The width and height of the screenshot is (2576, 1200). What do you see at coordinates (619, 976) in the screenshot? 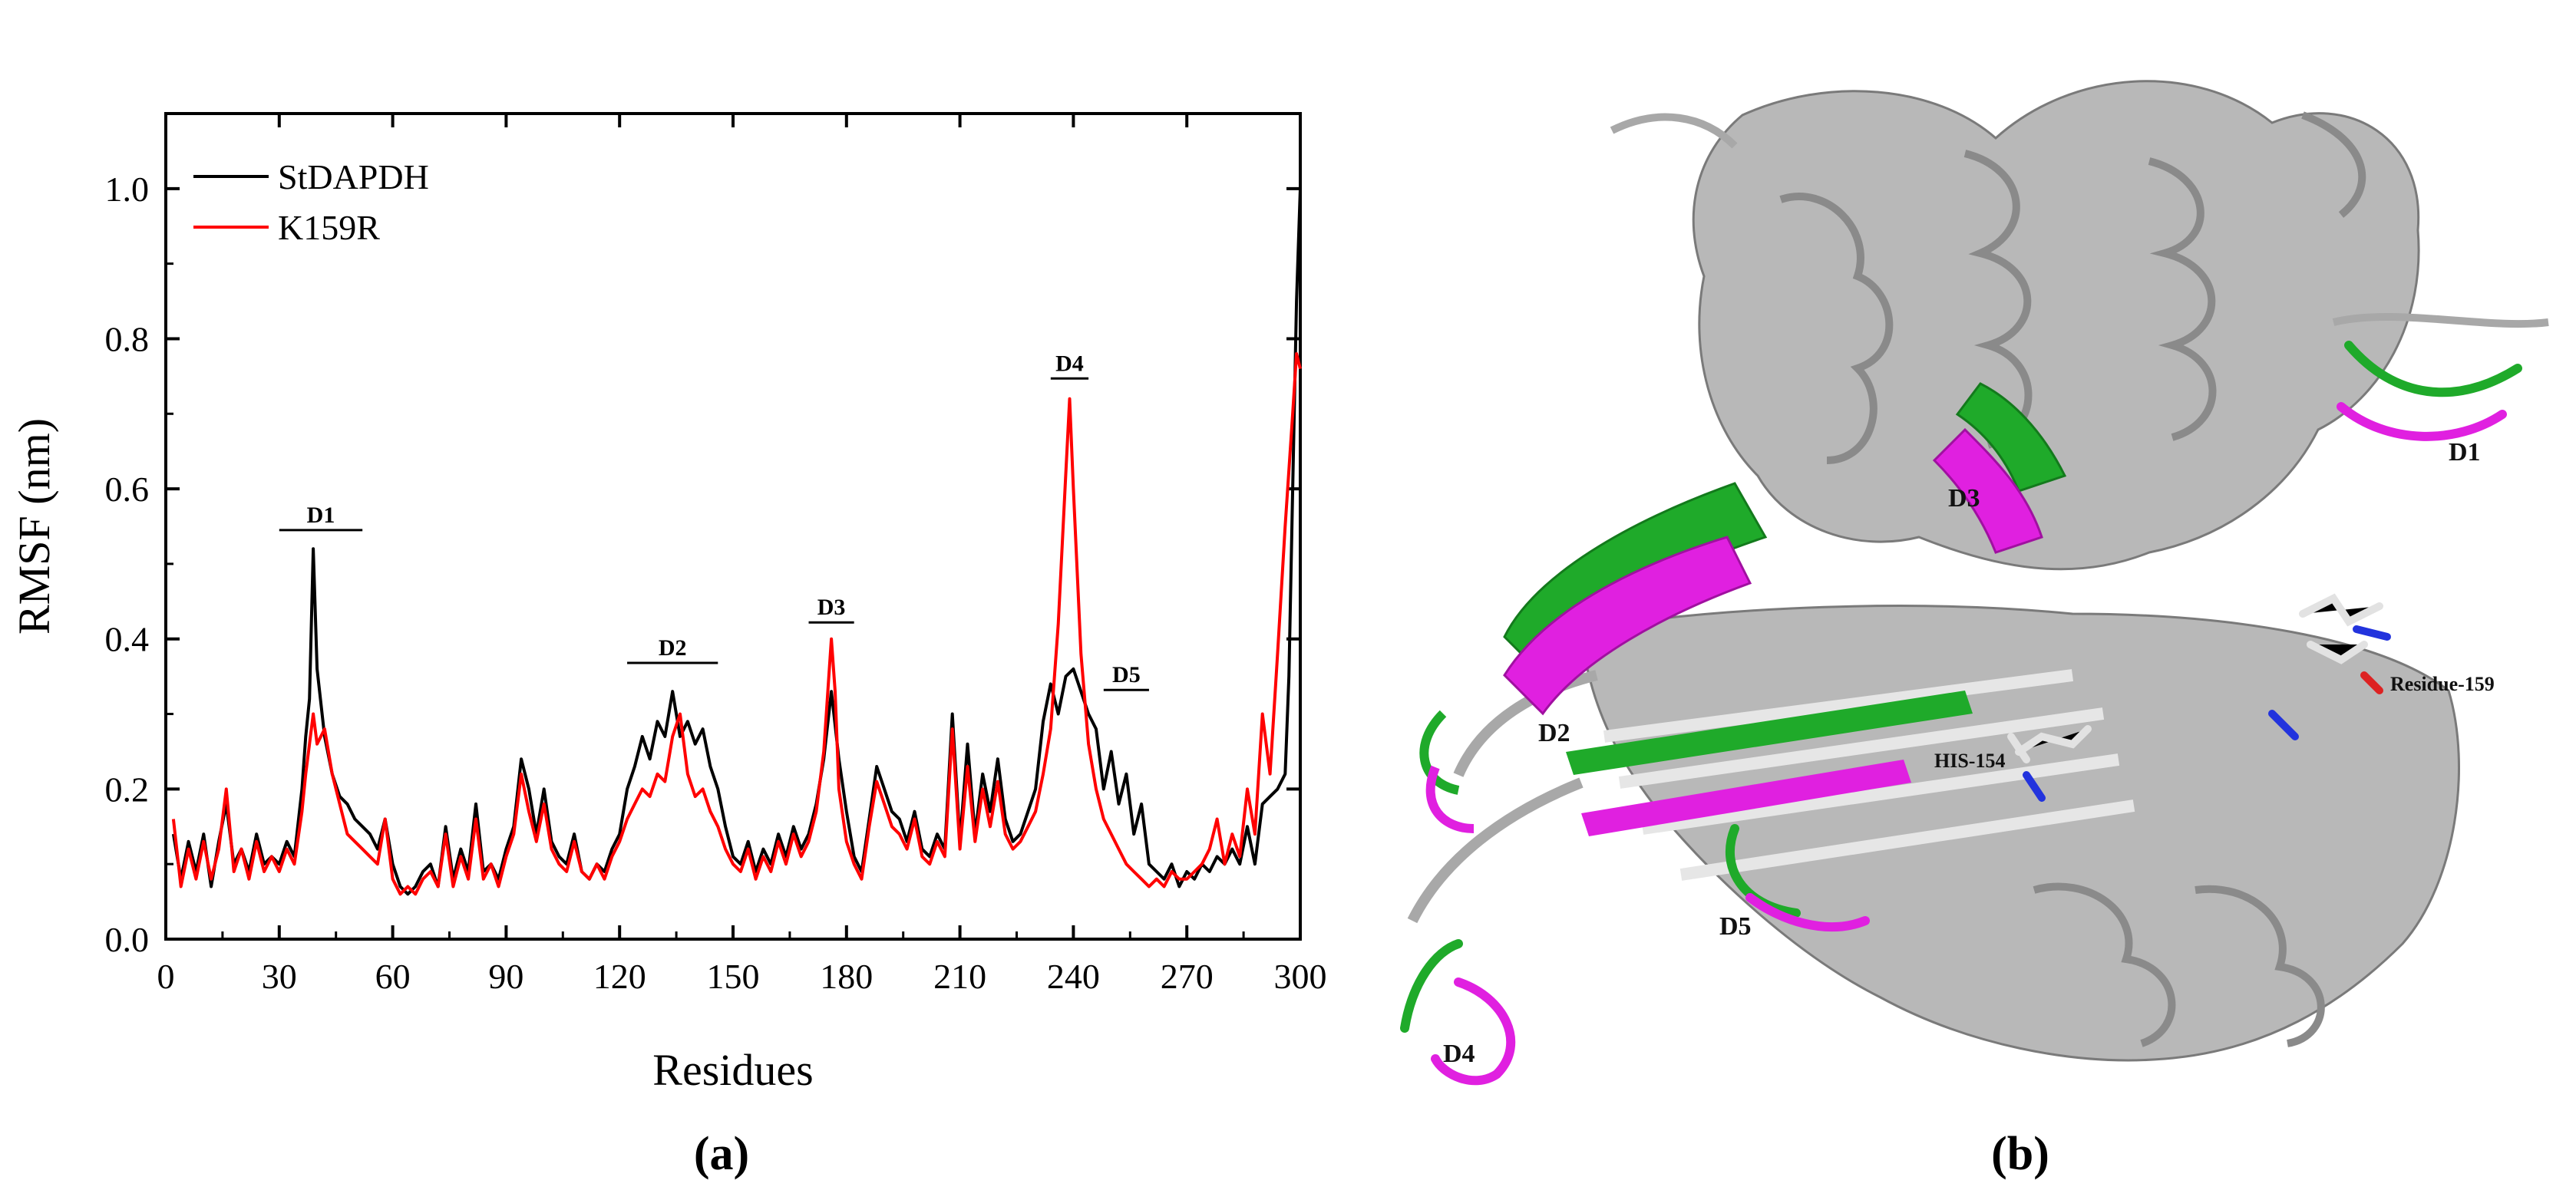
I see `x-tick-label: 120` at bounding box center [619, 976].